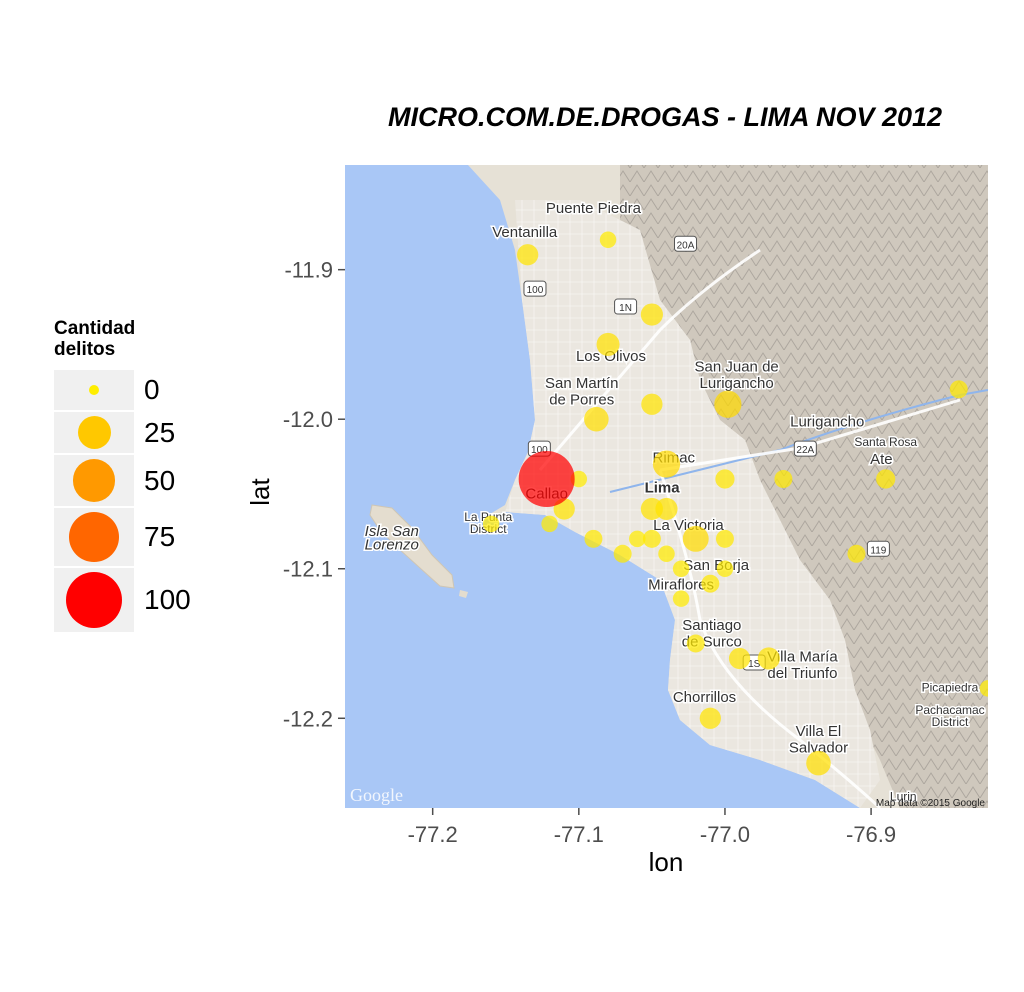  I want to click on x-tick-label: -76.9, so click(871, 834).